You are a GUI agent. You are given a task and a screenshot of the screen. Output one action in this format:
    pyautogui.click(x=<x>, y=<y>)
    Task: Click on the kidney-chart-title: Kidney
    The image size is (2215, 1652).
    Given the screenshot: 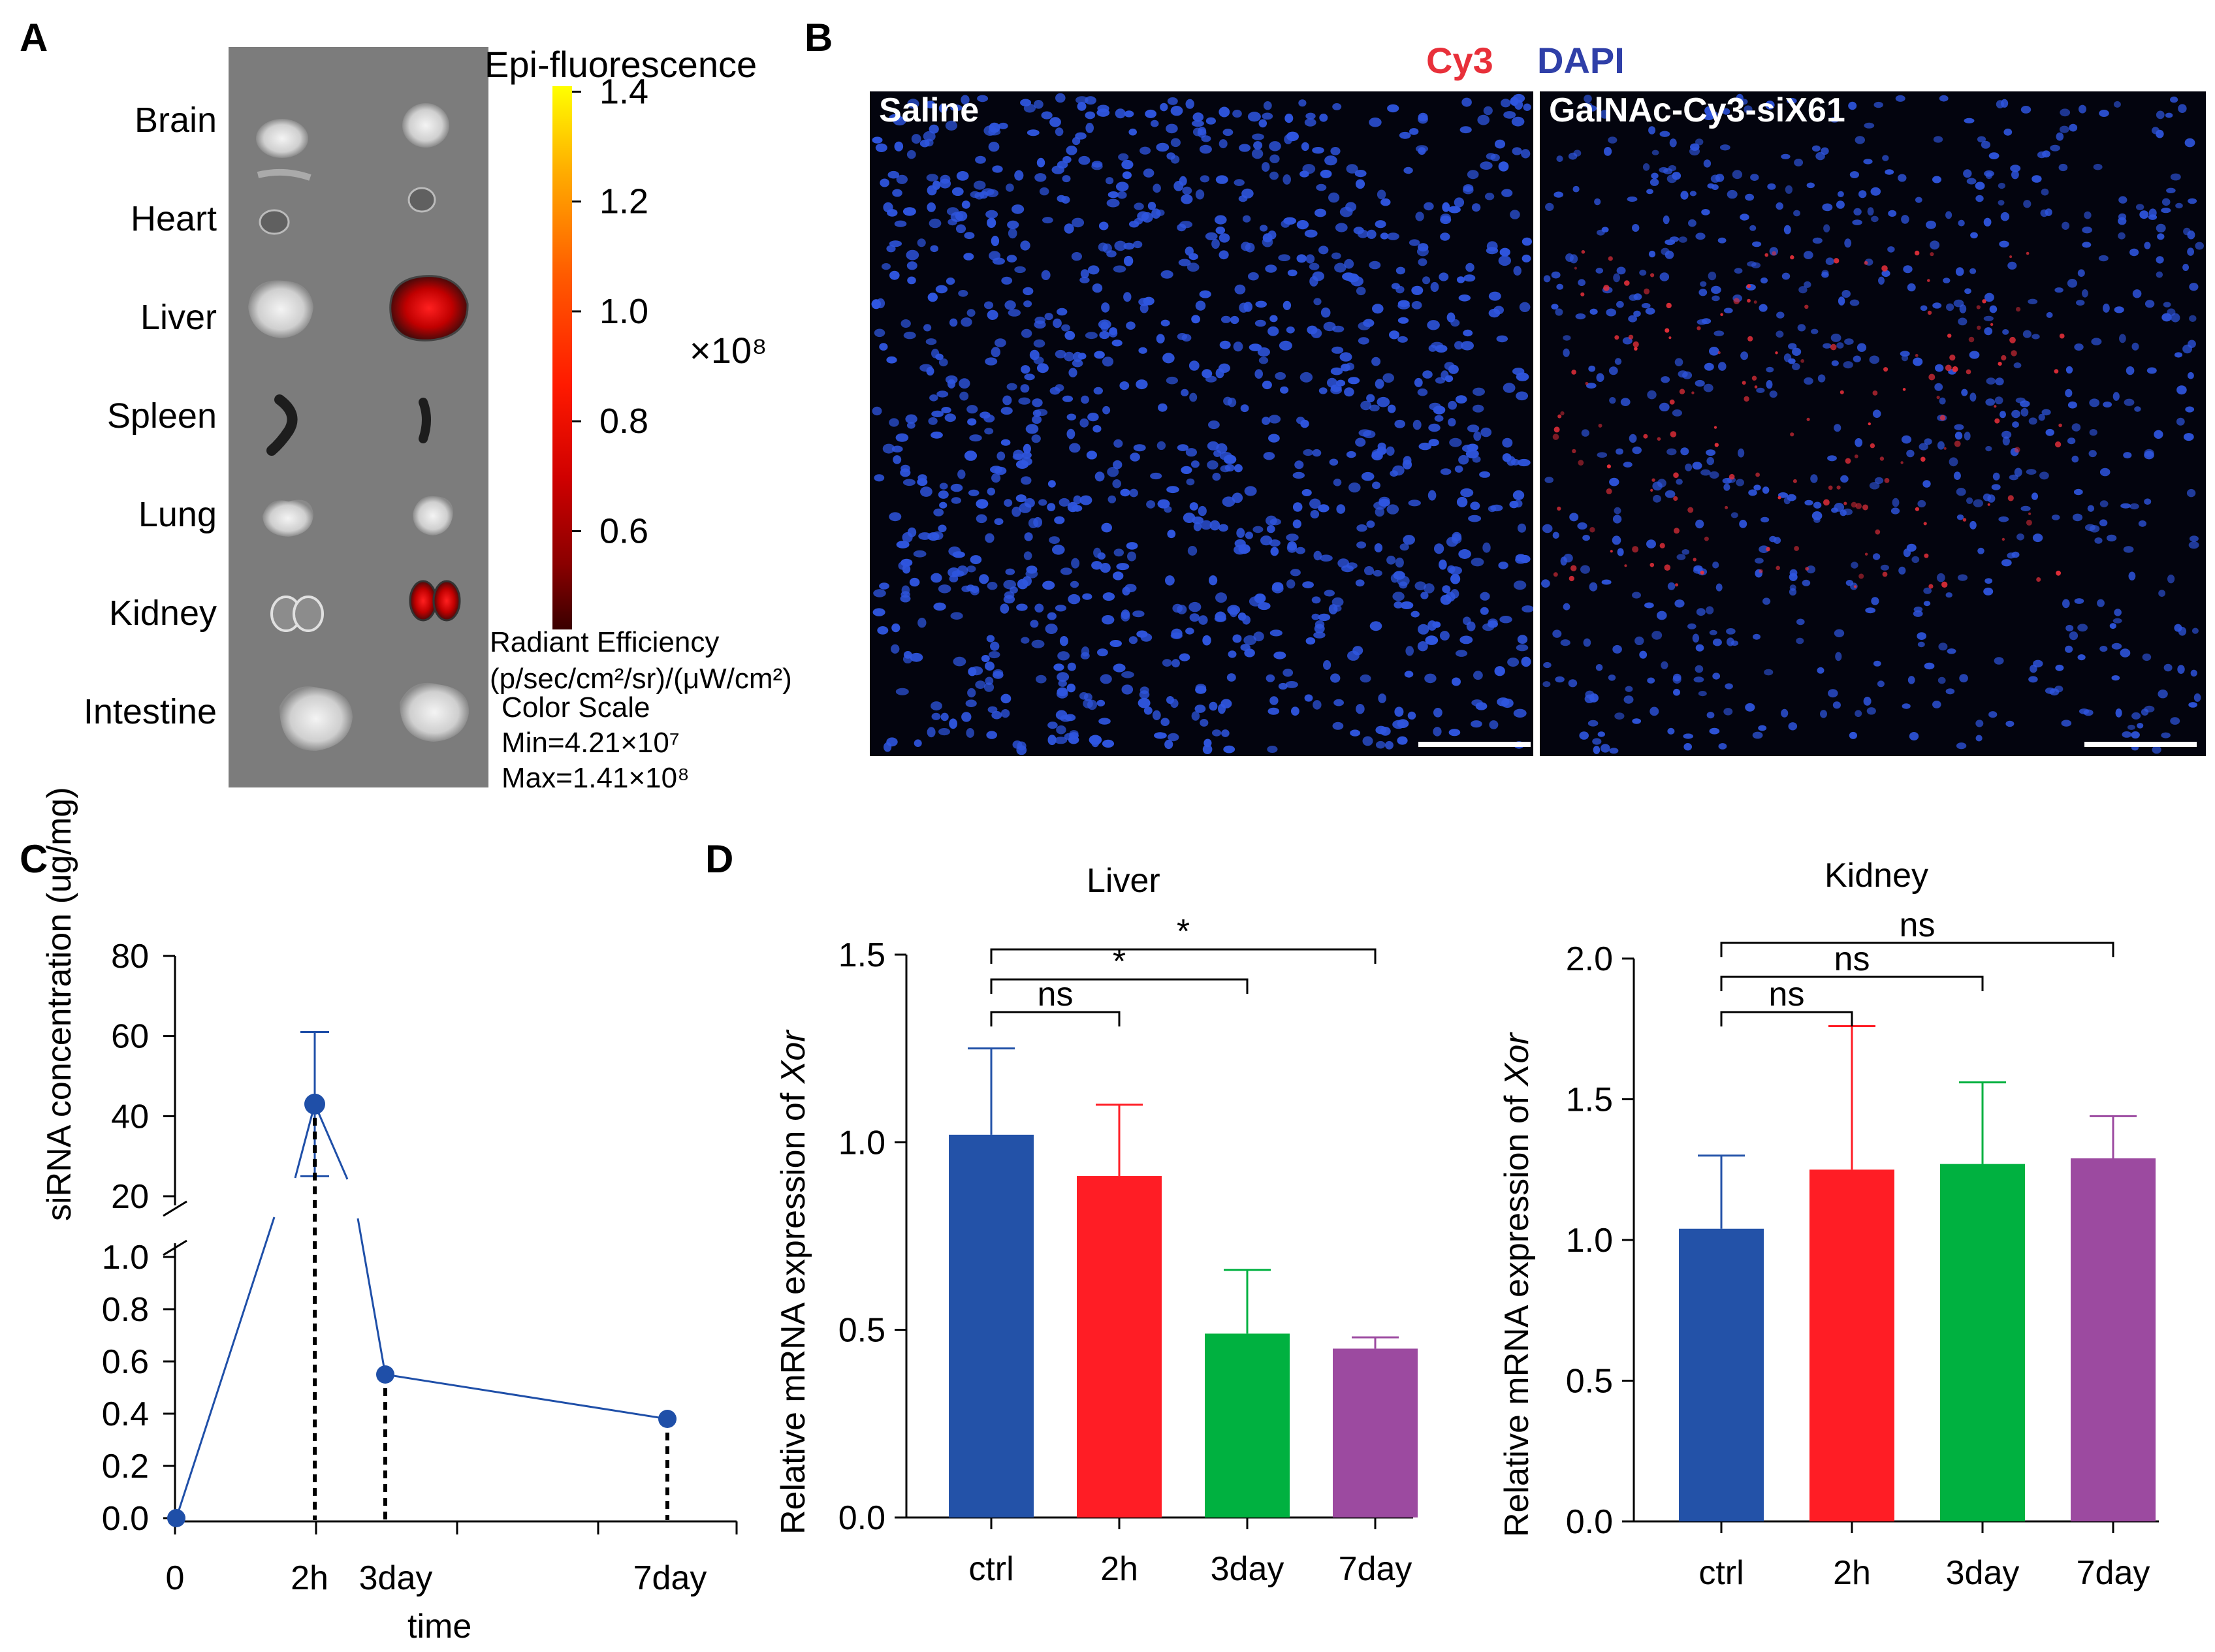 What is the action you would take?
    pyautogui.click(x=1876, y=876)
    